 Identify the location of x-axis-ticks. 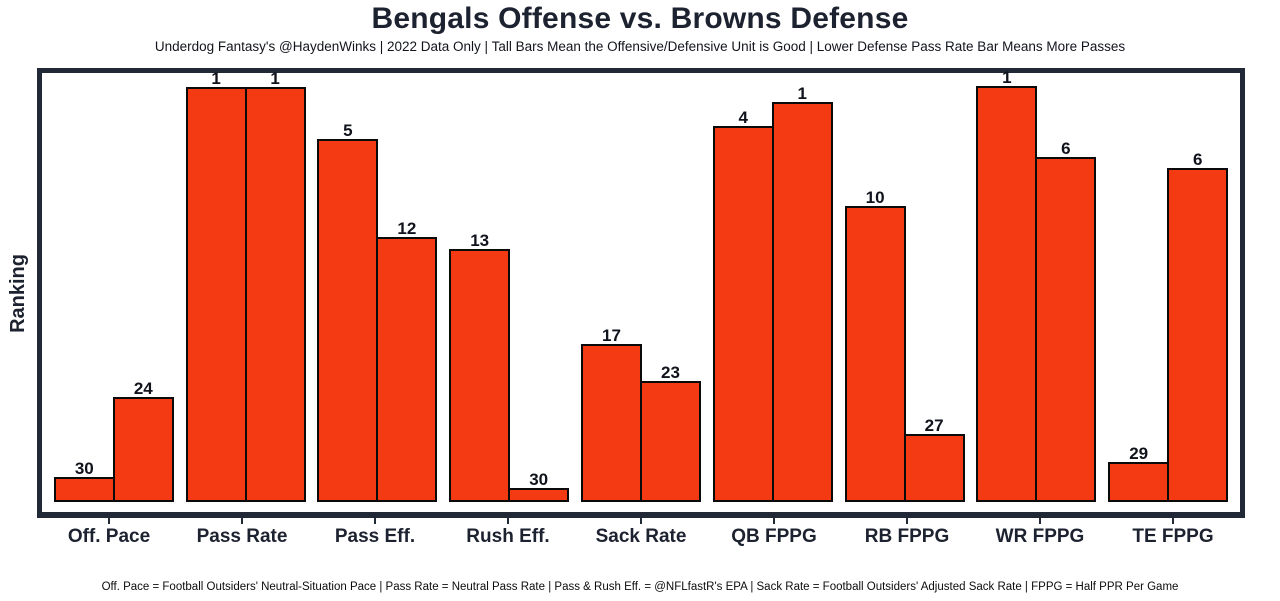
(641, 521).